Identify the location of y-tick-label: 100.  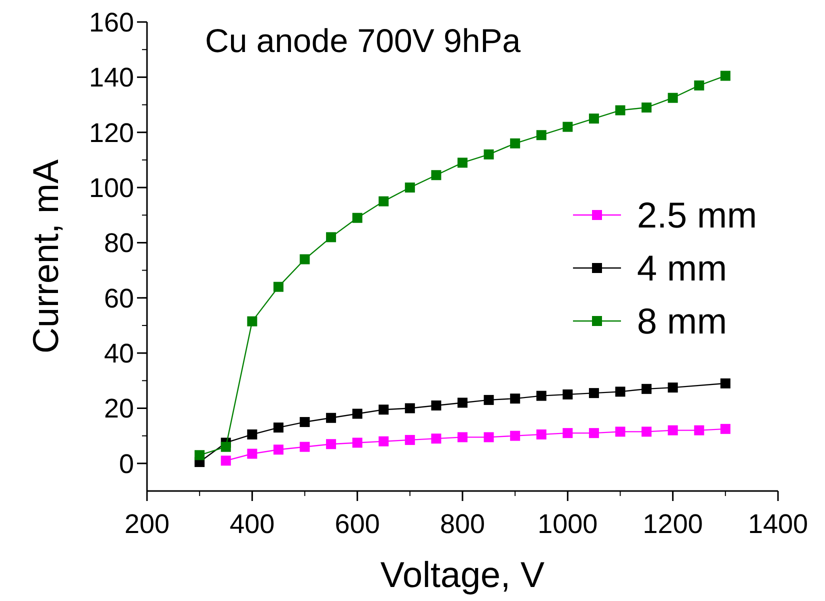
(111, 187).